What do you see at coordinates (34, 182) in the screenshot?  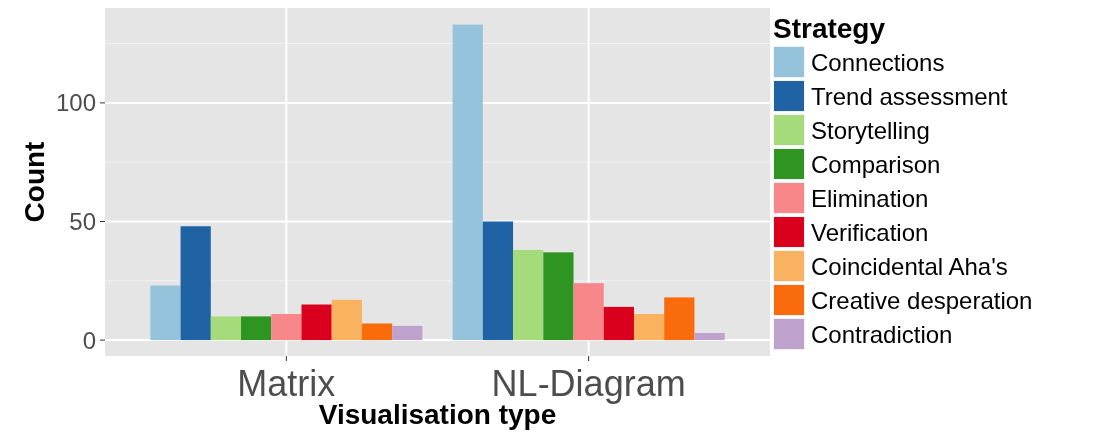 I see `y-axis-title: Count` at bounding box center [34, 182].